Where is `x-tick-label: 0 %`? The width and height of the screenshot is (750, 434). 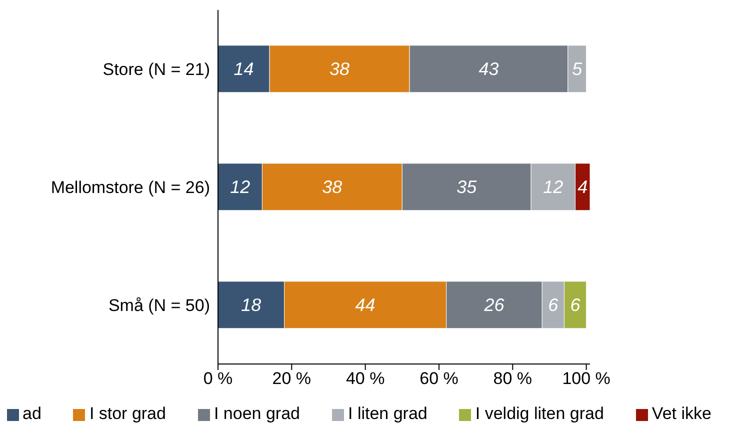
x-tick-label: 0 % is located at coordinates (218, 378).